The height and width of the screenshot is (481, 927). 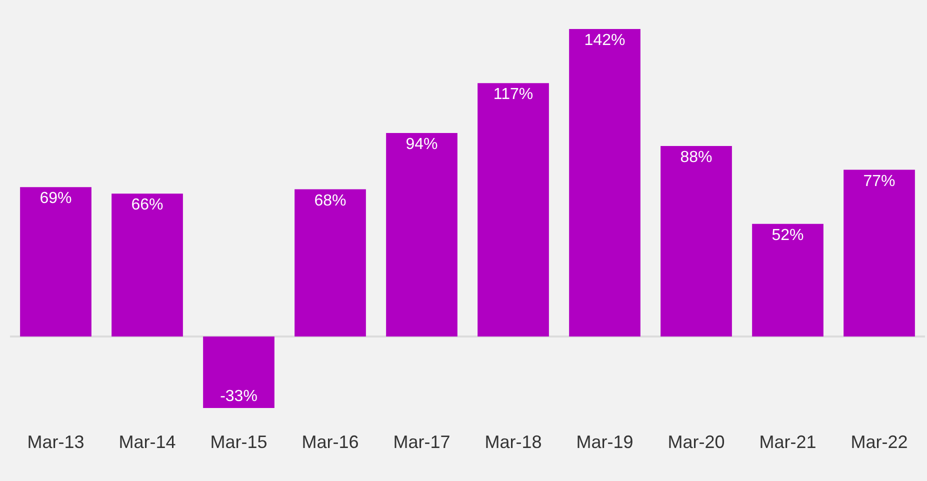 What do you see at coordinates (605, 442) in the screenshot?
I see `x-tick-label: Mar-19` at bounding box center [605, 442].